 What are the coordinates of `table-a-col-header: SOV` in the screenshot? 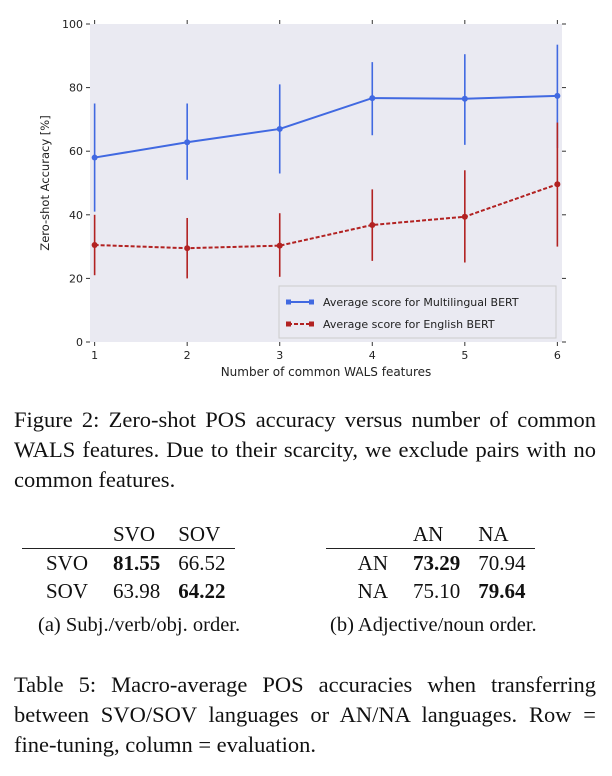 It's located at (202, 534).